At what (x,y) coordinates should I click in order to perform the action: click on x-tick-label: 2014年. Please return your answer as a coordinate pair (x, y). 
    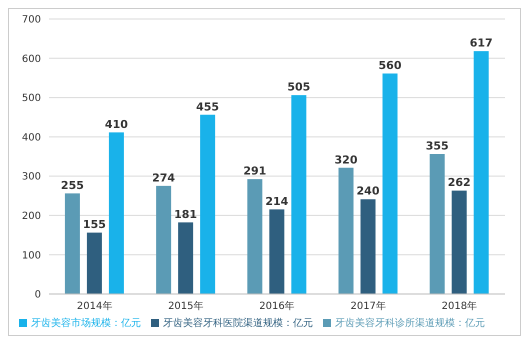
    Looking at the image, I should click on (94, 306).